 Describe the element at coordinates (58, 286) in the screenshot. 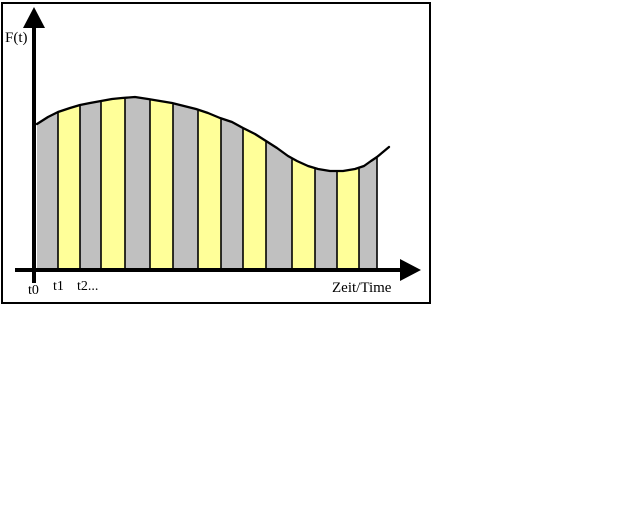

I see `tick-label-t1: t1` at that location.